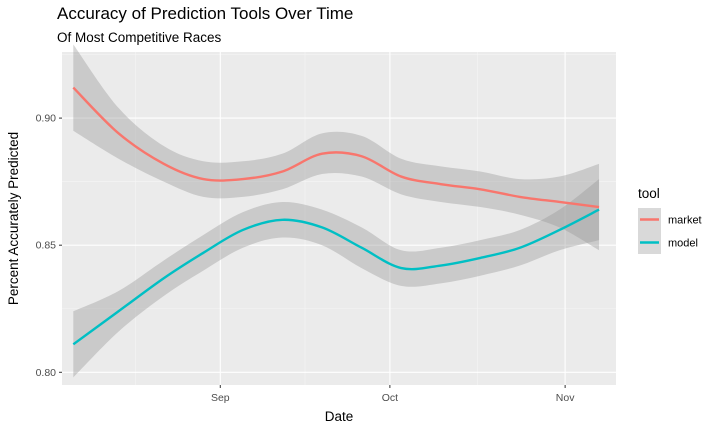  Describe the element at coordinates (683, 244) in the screenshot. I see `legend-label-model: model` at that location.